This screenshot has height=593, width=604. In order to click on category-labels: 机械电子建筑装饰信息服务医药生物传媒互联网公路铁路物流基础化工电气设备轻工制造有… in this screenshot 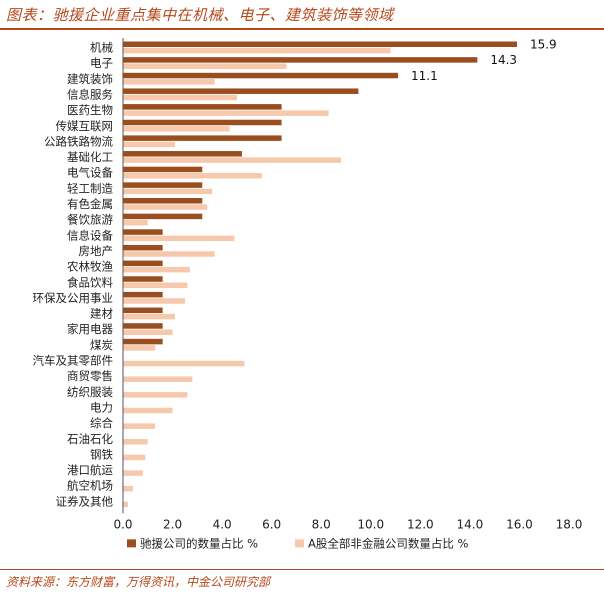, I will do `click(73, 275)`.